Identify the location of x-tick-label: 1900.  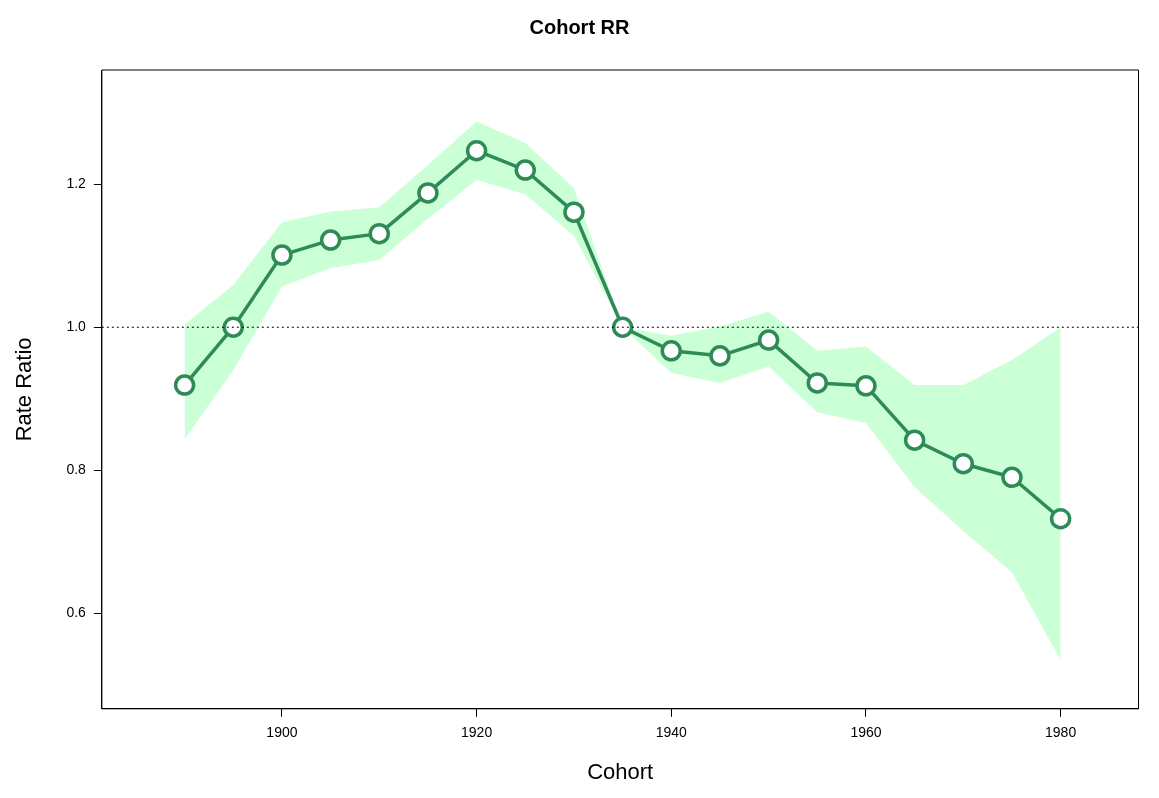
(282, 732).